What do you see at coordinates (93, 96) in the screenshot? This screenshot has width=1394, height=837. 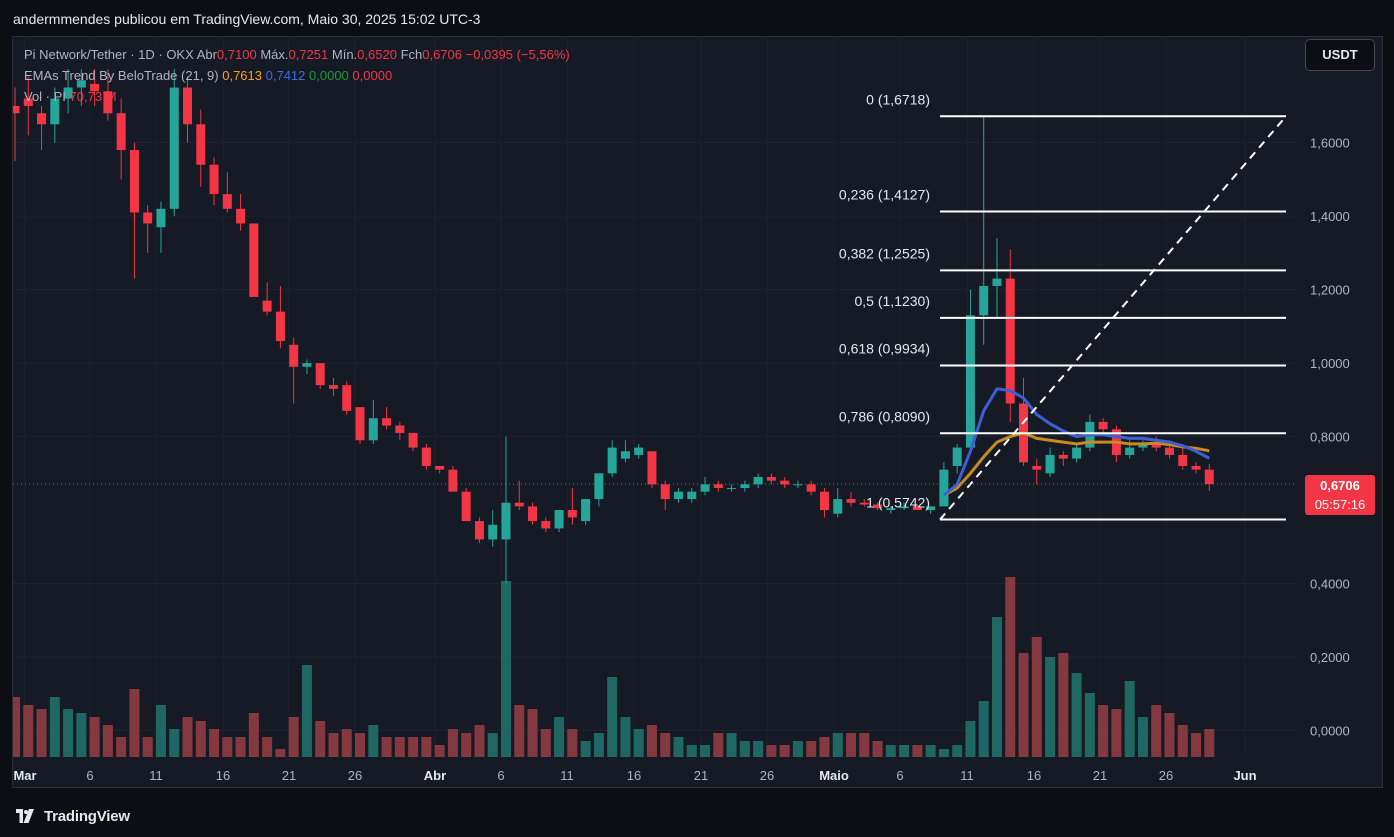 I see `volume-value: 70,73 M` at bounding box center [93, 96].